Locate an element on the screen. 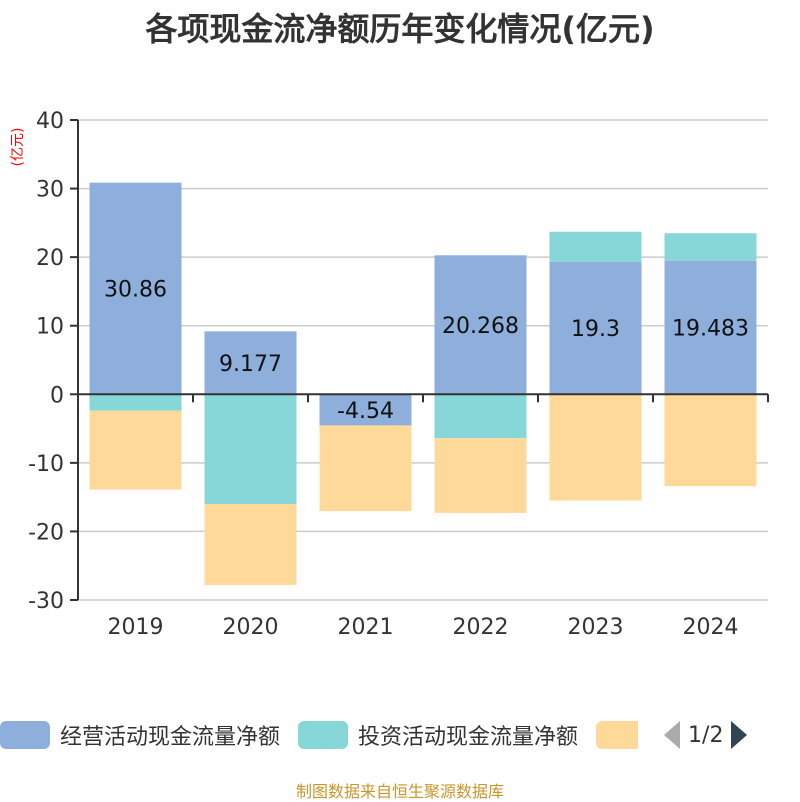 Image resolution: width=800 pixels, height=802 pixels. x-tick-label: 2020 is located at coordinates (251, 627).